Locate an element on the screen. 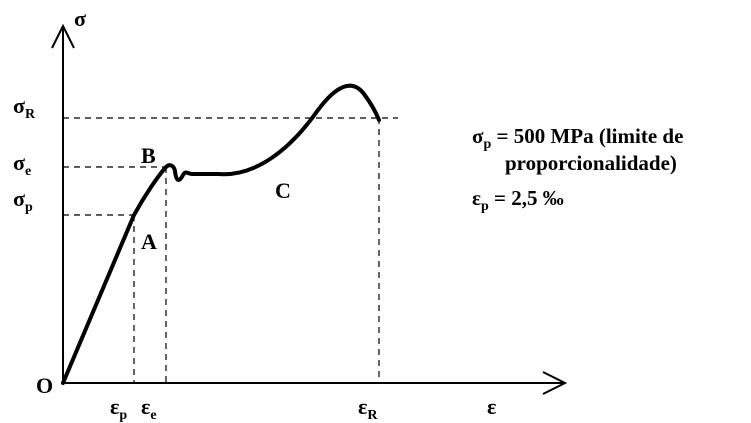  origin-label: O is located at coordinates (44, 385).